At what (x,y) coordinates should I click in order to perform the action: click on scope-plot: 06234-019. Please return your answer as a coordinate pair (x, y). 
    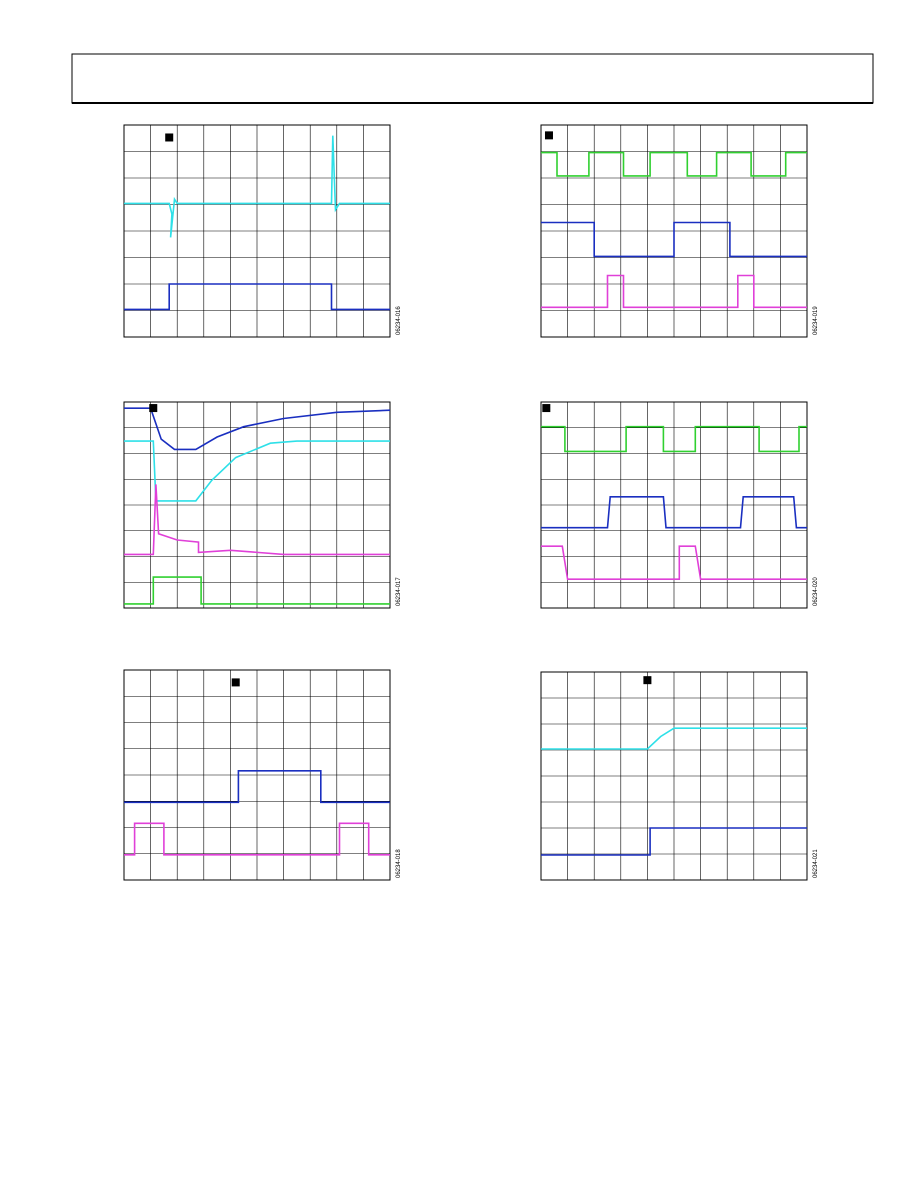
    Looking at the image, I should click on (679, 231).